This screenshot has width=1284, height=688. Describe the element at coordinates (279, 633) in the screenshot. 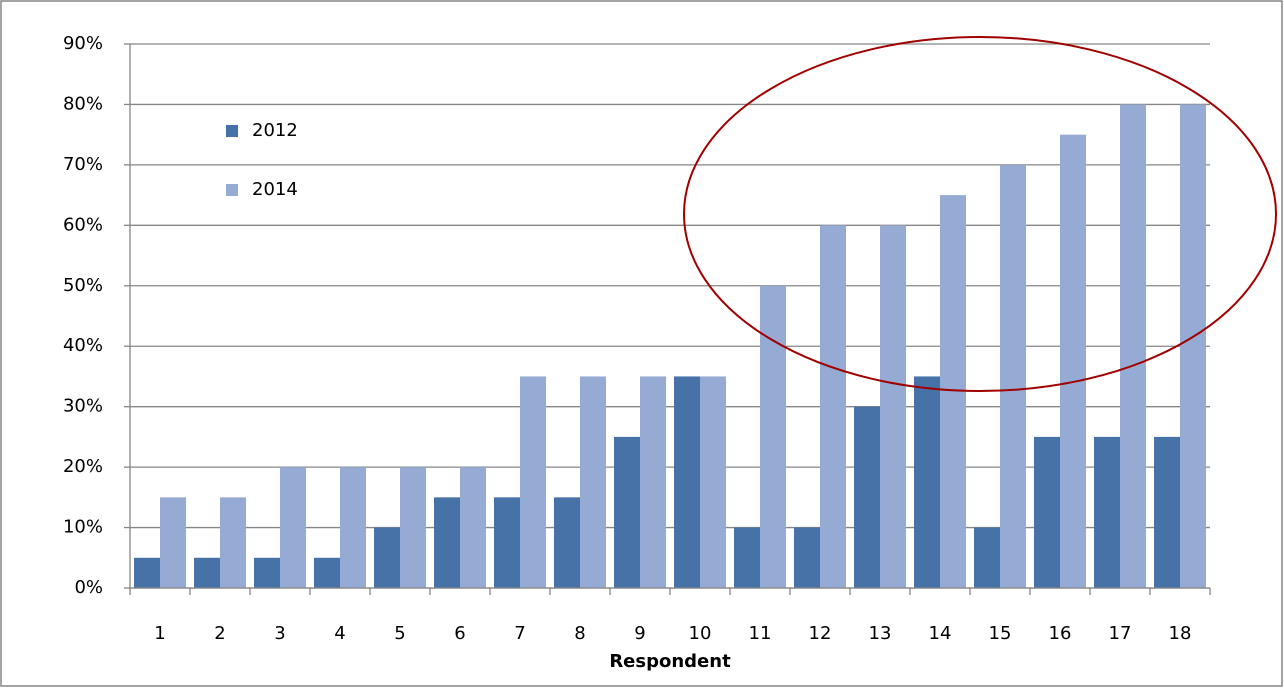

I see `x-tick-label: 3` at that location.